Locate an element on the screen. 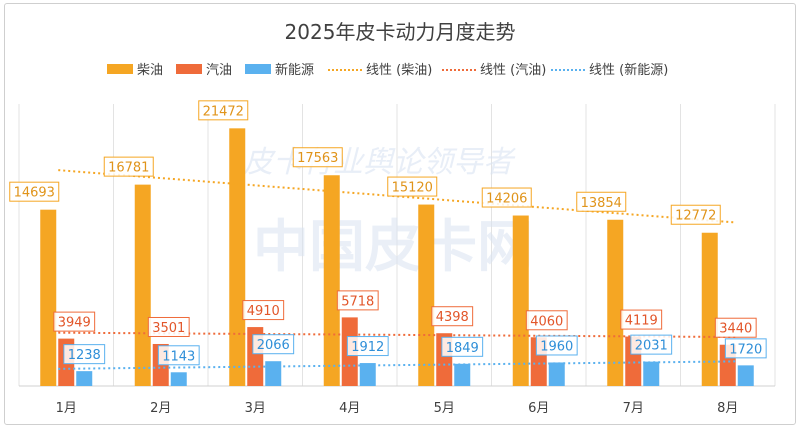 The height and width of the screenshot is (429, 800). bar-新能源-2月 is located at coordinates (178, 379).